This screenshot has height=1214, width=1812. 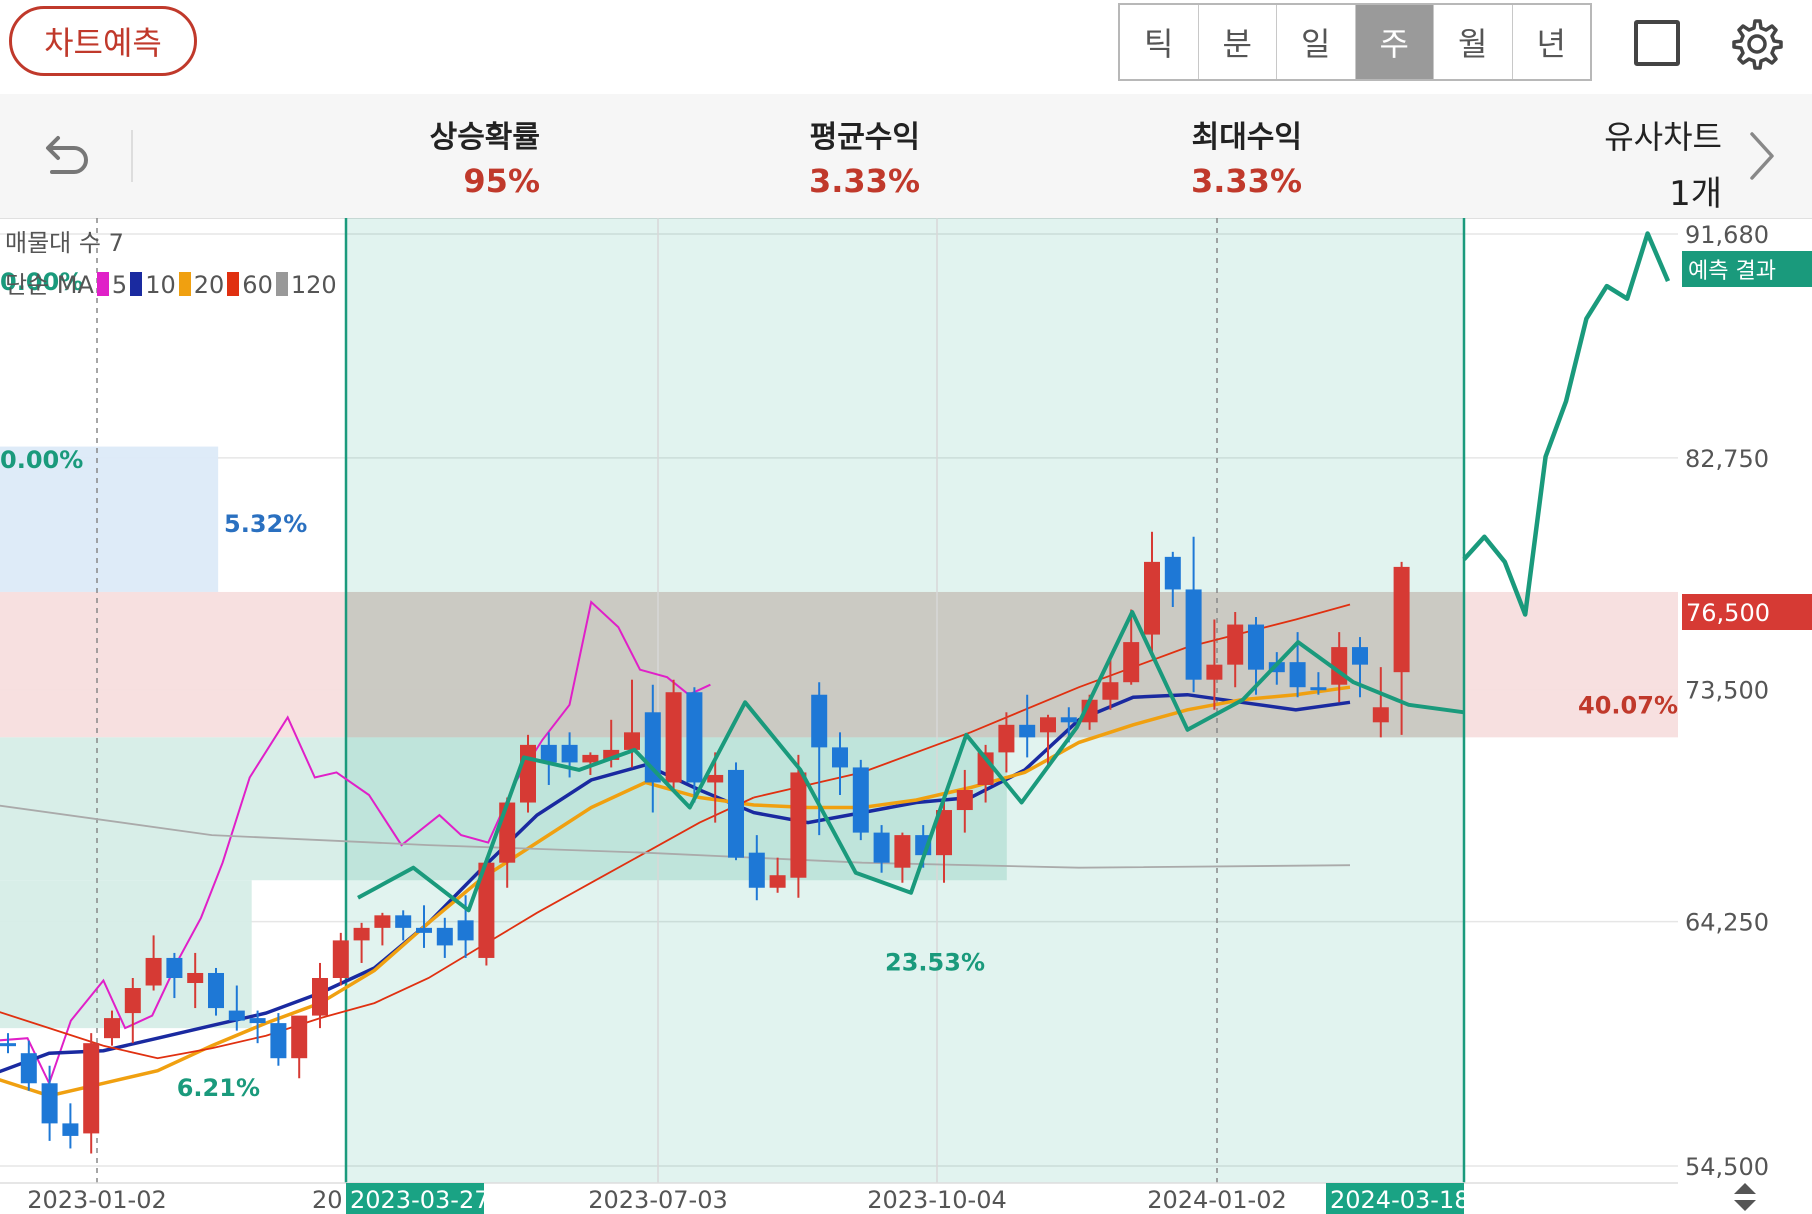 What do you see at coordinates (96, 1200) in the screenshot?
I see `x-tick-label-0: 2023-01-02` at bounding box center [96, 1200].